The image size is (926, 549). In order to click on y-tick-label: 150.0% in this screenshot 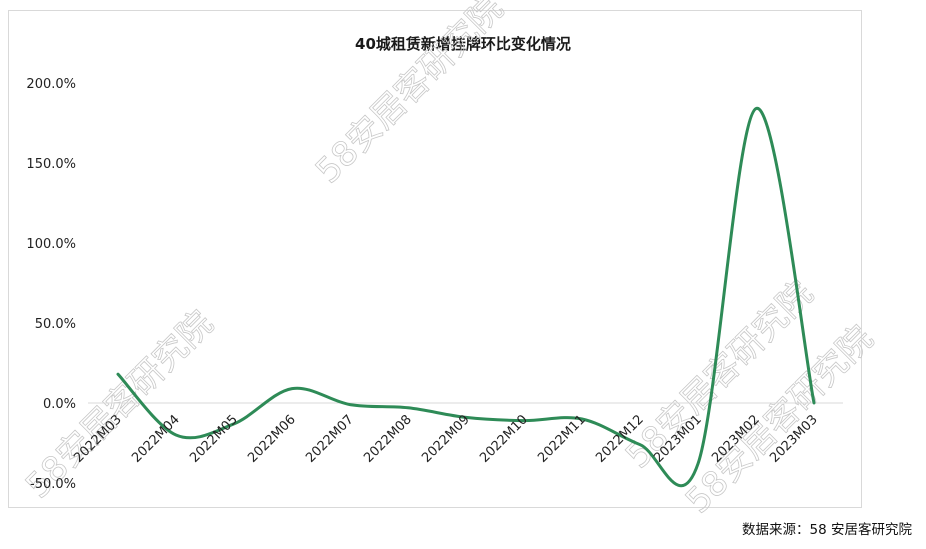, I will do `click(51, 164)`.